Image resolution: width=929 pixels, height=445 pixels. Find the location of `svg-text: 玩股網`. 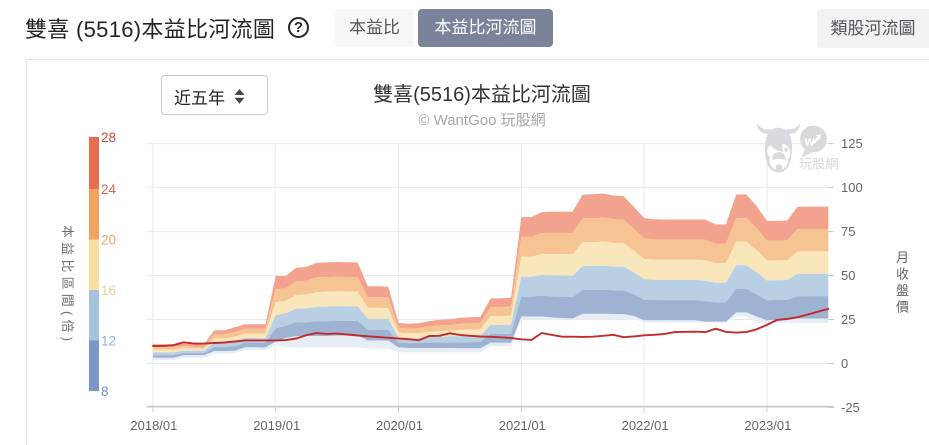

svg-text: 玩股網 is located at coordinates (819, 164).